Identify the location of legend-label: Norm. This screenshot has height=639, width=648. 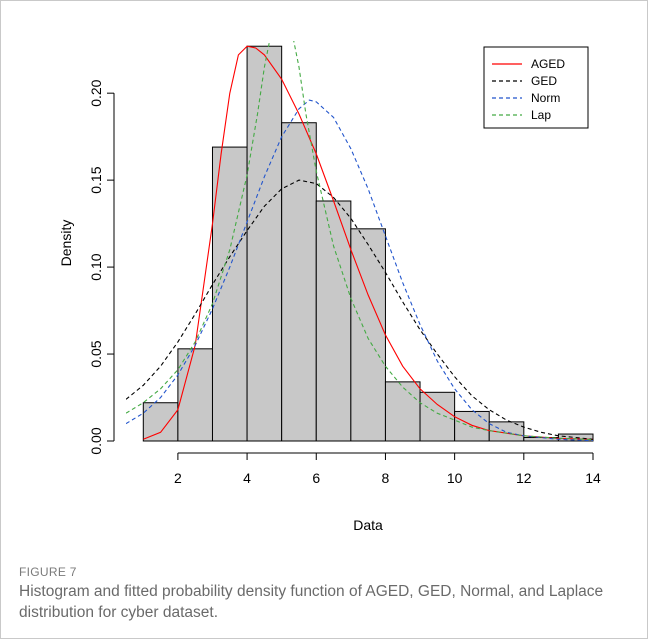
(545, 98).